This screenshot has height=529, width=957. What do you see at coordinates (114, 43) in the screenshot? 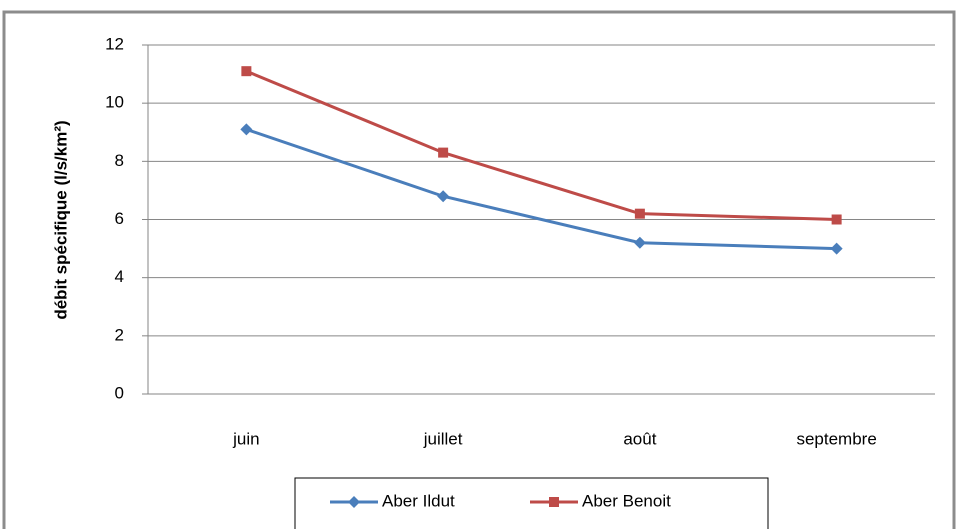
I see `y-tick-label: 12` at bounding box center [114, 43].